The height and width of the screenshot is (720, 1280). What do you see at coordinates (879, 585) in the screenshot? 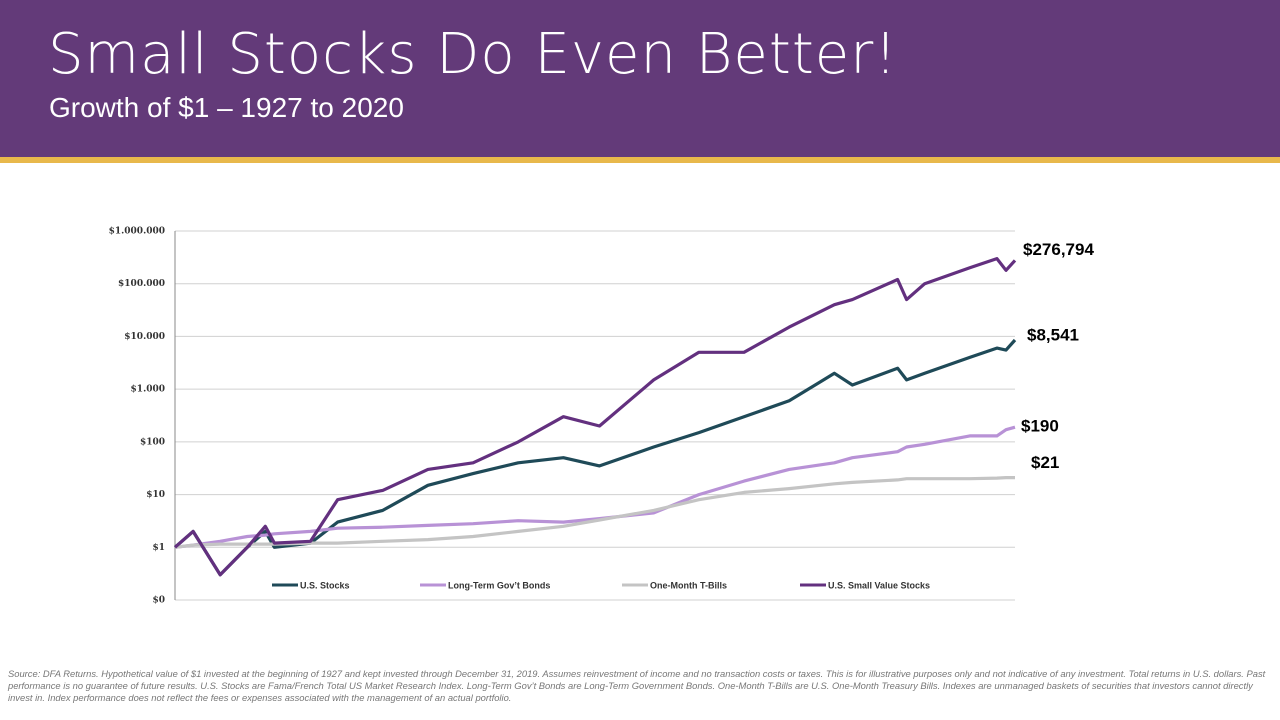
I see `legend-label: U.S. Small Value Stocks` at bounding box center [879, 585].